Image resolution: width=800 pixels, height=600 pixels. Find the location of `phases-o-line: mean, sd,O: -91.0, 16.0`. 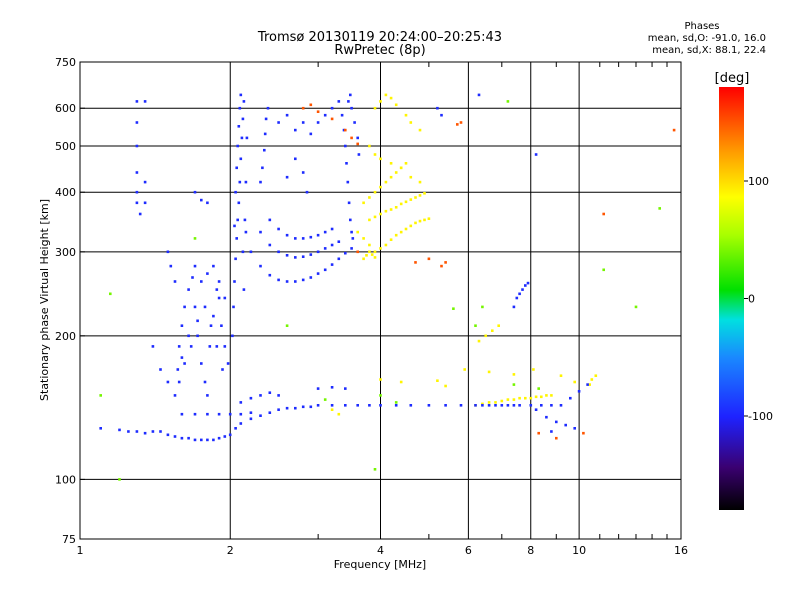

phases-o-line: mean, sd,O: -91.0, 16.0 is located at coordinates (706, 38).